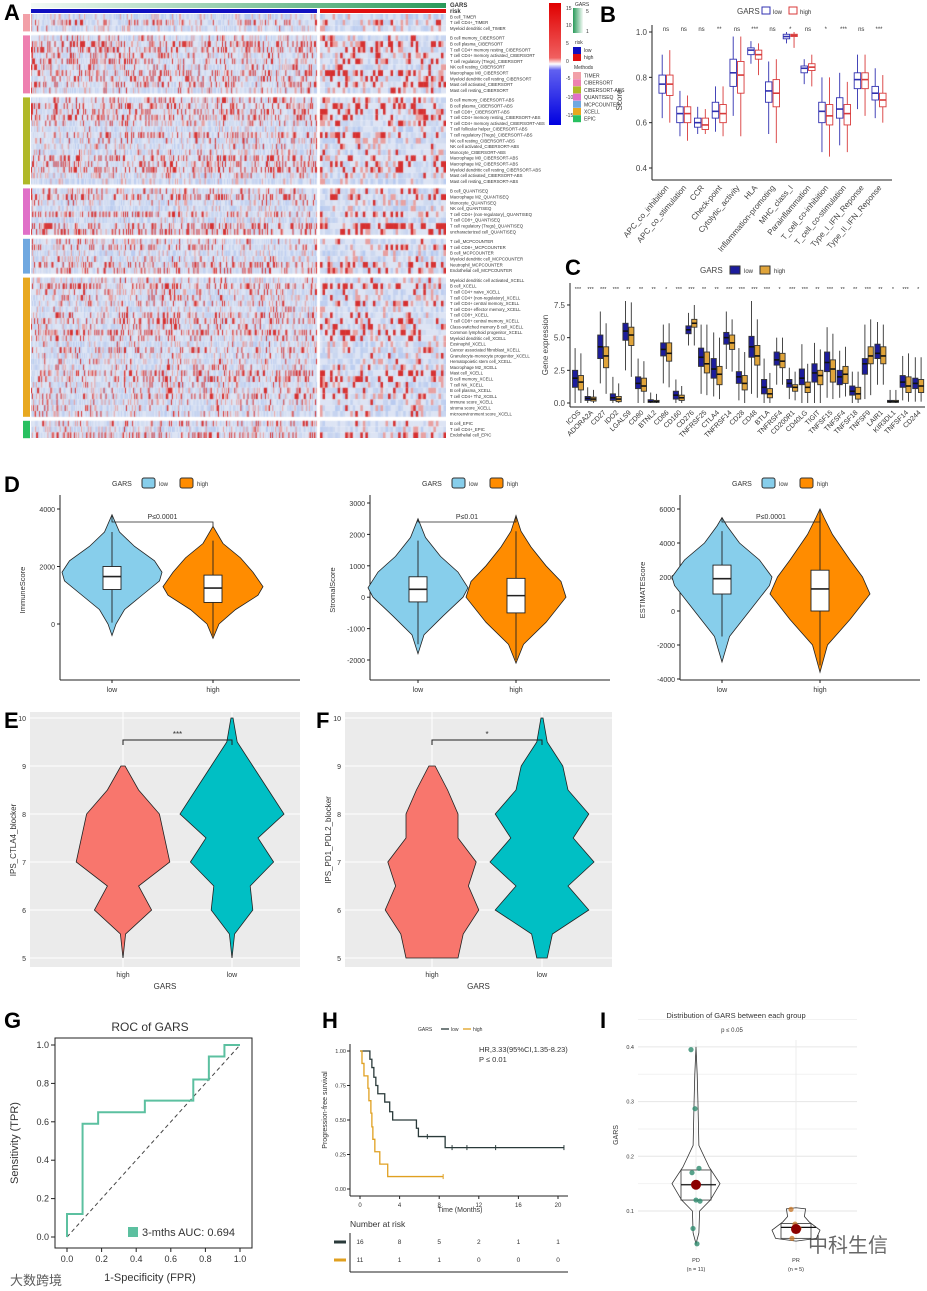  What do you see at coordinates (149, 1027) in the screenshot?
I see `chart-title: ROC of GARS` at bounding box center [149, 1027].